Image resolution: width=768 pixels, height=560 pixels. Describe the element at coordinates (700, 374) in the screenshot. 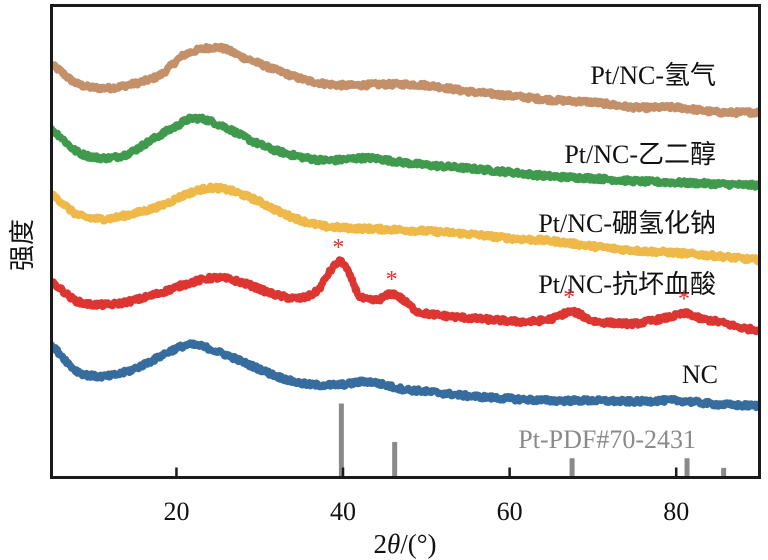

I see `series-label-nc: NC` at that location.